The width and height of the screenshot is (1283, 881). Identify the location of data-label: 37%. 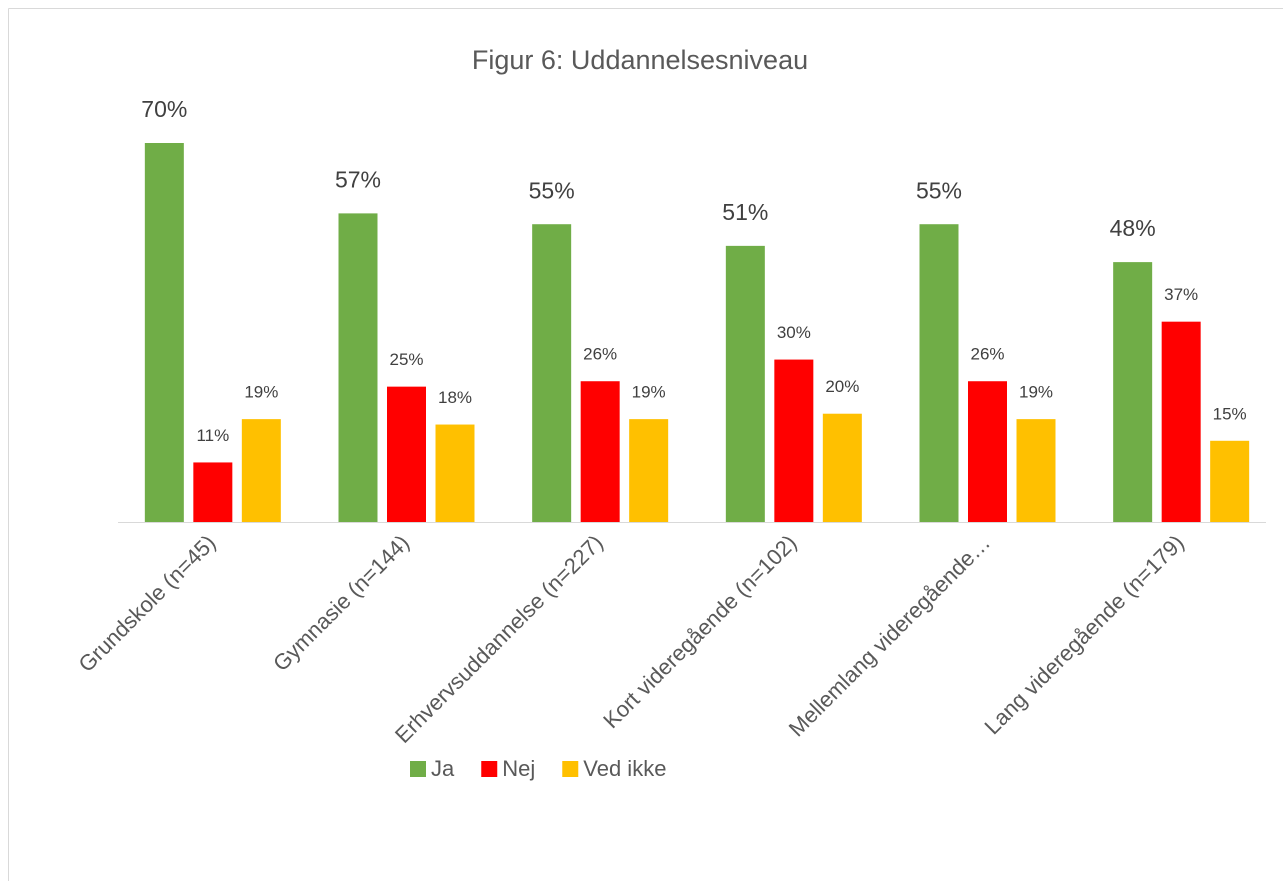
(1181, 294).